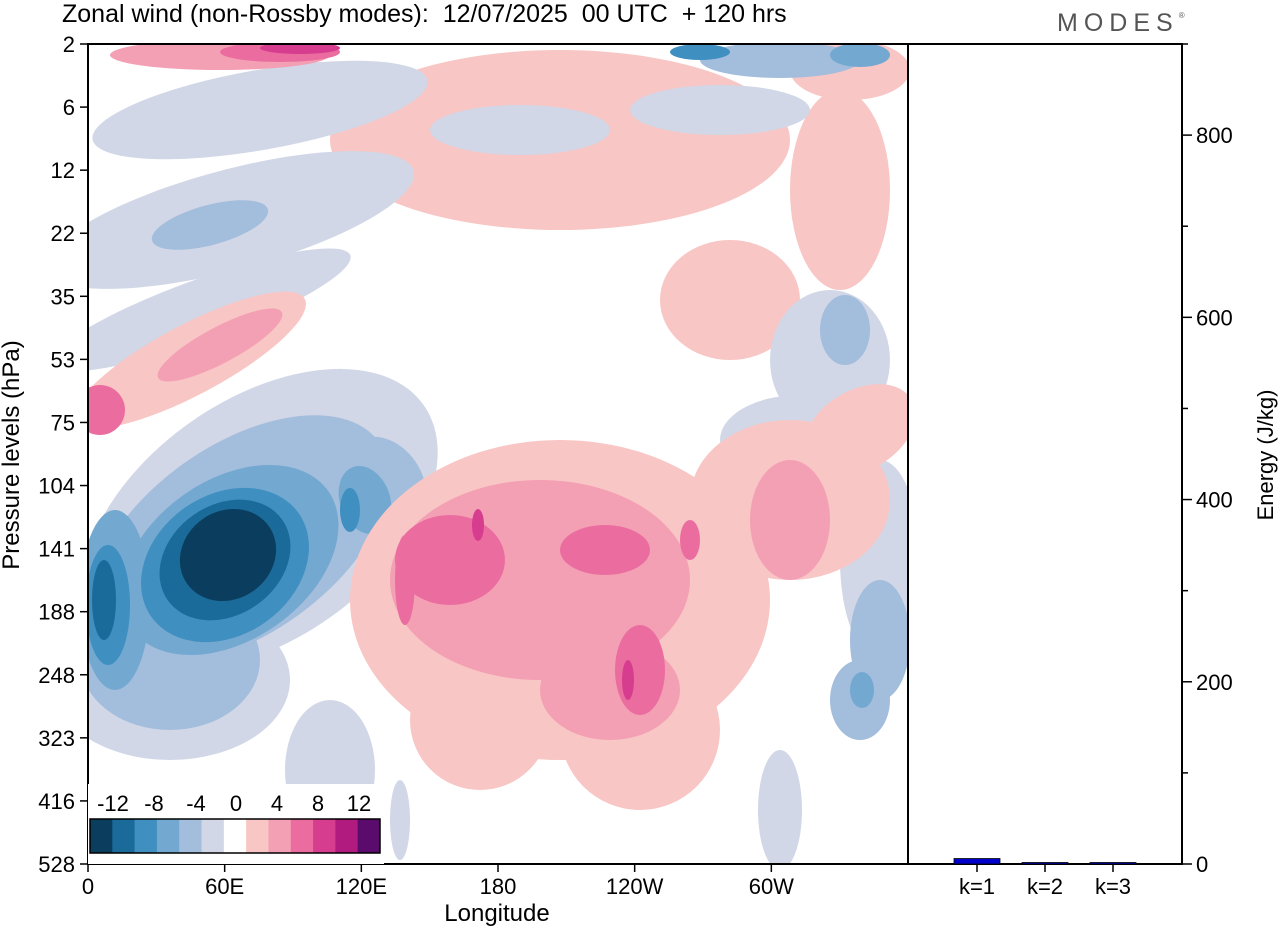  Describe the element at coordinates (1045, 886) in the screenshot. I see `bar-category-label: k=2` at that location.